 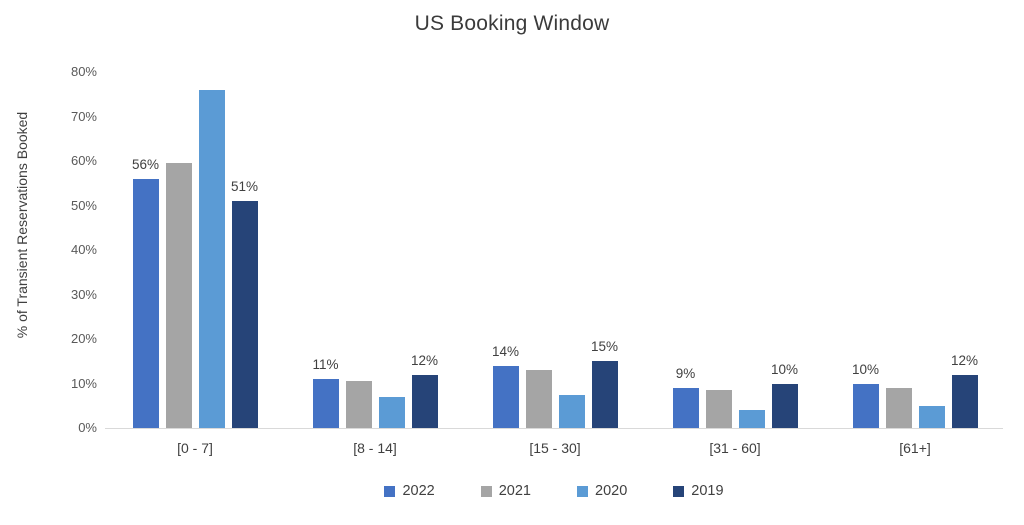 I want to click on legend-item-2019: 2019, so click(x=698, y=491).